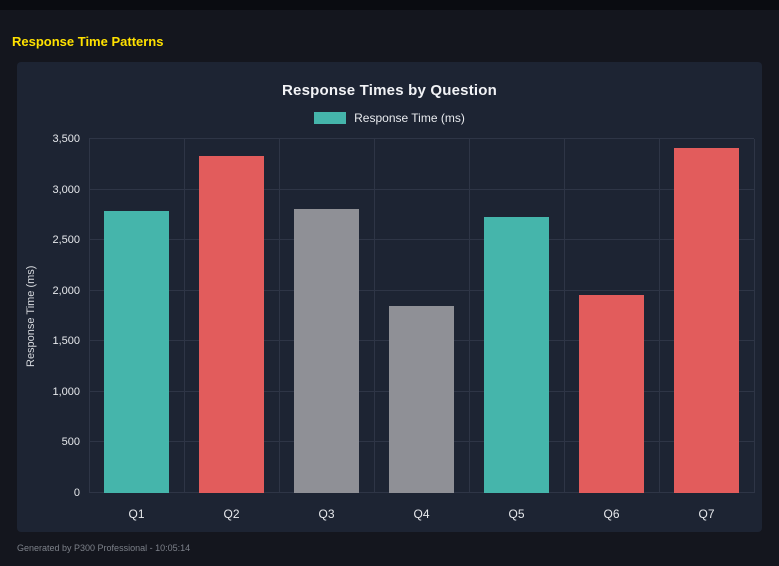 Image resolution: width=779 pixels, height=566 pixels. I want to click on x-tick-label: Q2, so click(231, 514).